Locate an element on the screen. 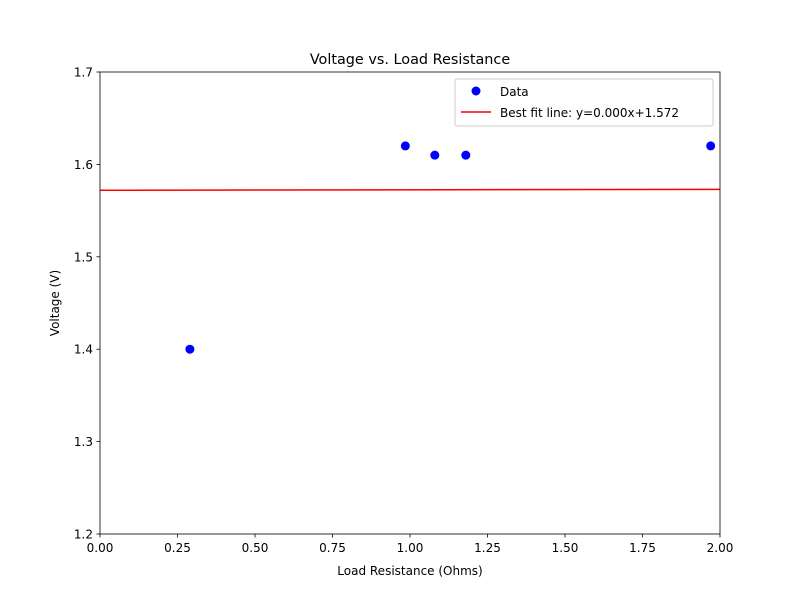 The image size is (800, 600). y-tick-label: 1.4 is located at coordinates (83, 350).